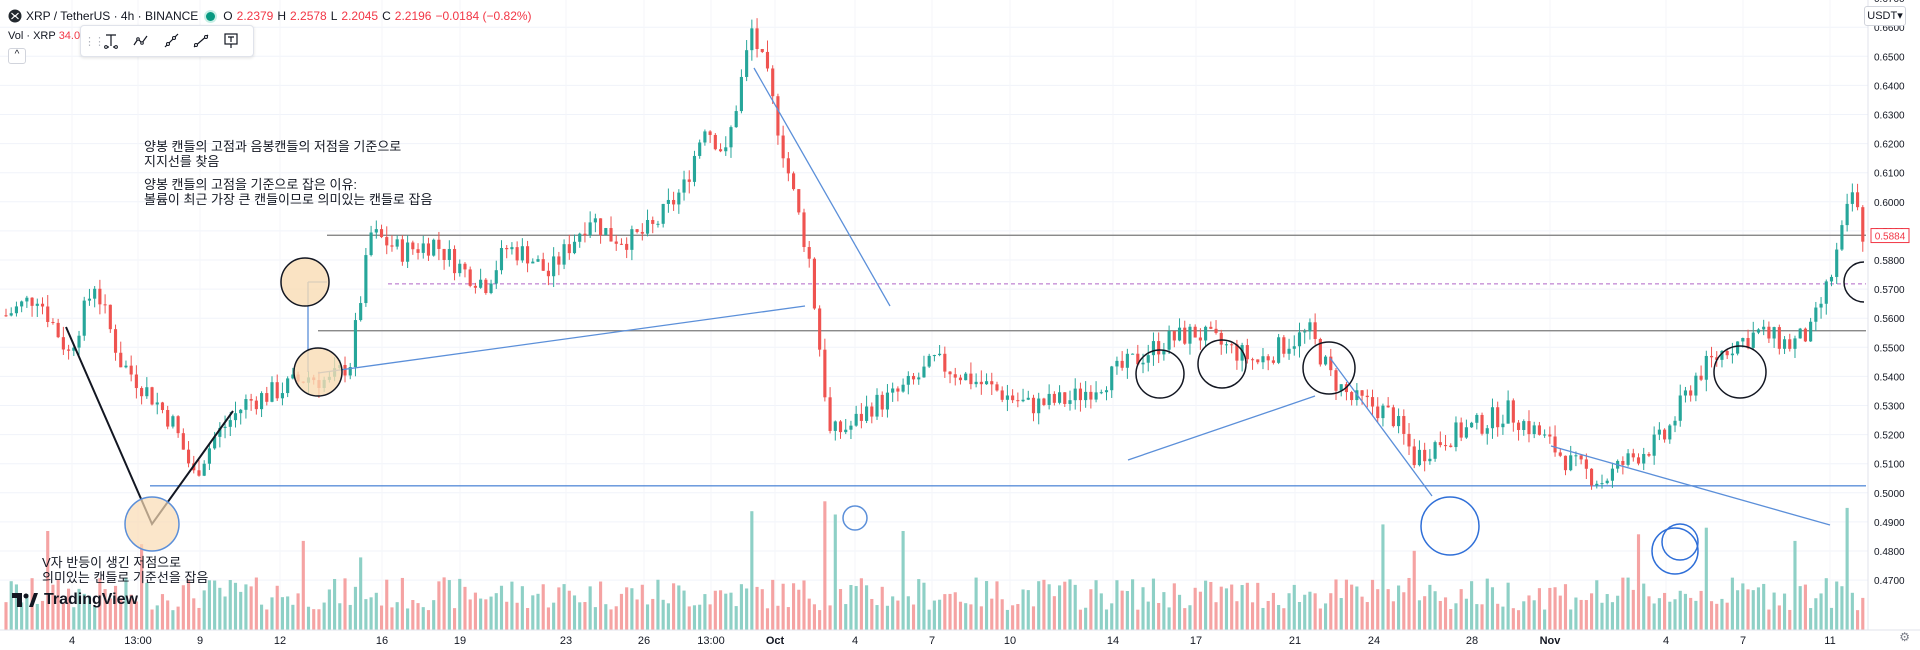  I want to click on annotation-v-bounce-note: V자 반등이 생긴 저점으로 의미있는 캔들로 기준선을 잡음, so click(125, 570).